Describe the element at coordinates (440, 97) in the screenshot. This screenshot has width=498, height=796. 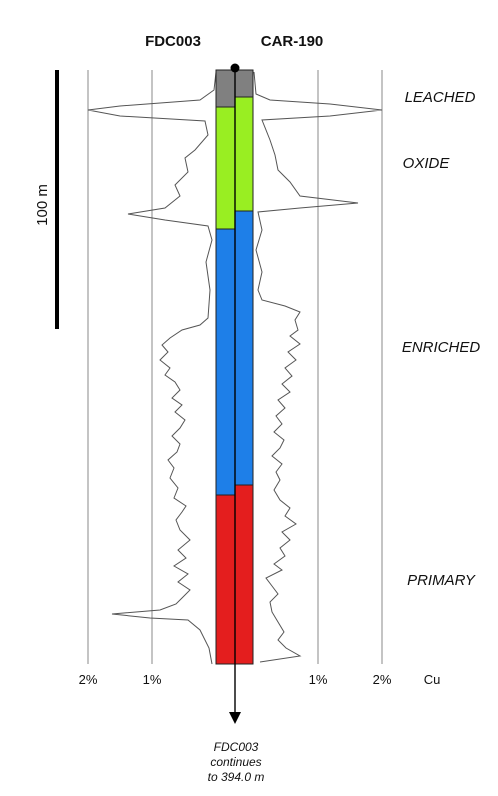
I see `zone-label-leached: LEACHED` at that location.